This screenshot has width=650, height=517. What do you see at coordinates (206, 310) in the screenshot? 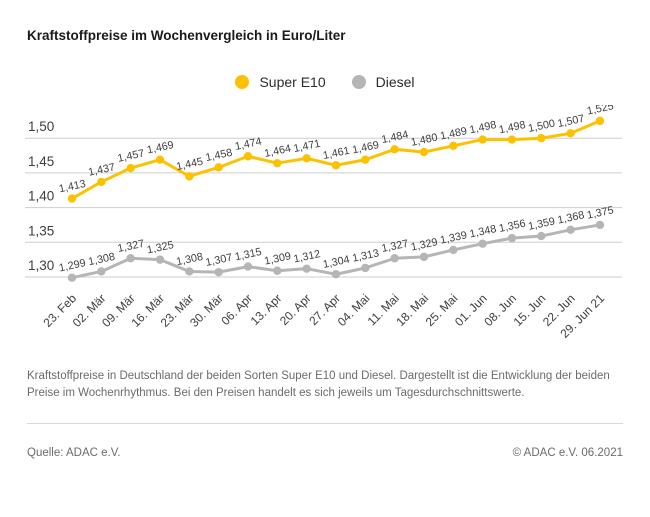
I see `x-axis-tick-label: 30. Mär` at bounding box center [206, 310].